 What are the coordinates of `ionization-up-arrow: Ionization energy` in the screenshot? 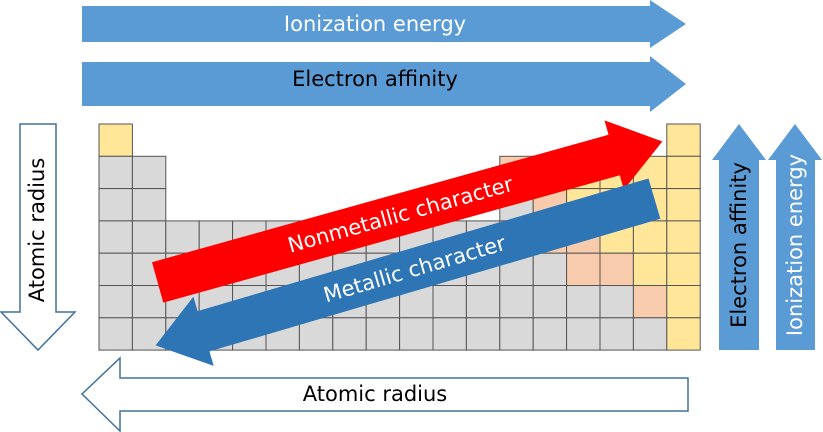 It's located at (795, 237).